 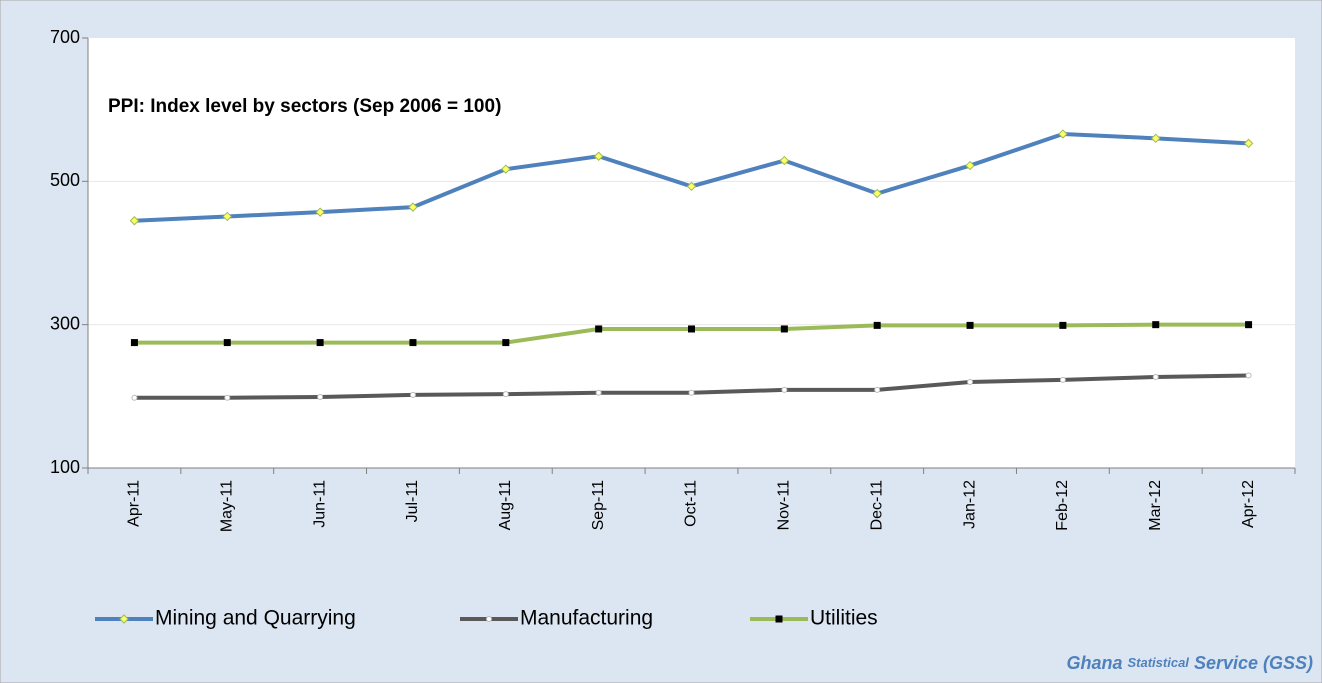 I want to click on source-part: Statistical, so click(x=1159, y=662).